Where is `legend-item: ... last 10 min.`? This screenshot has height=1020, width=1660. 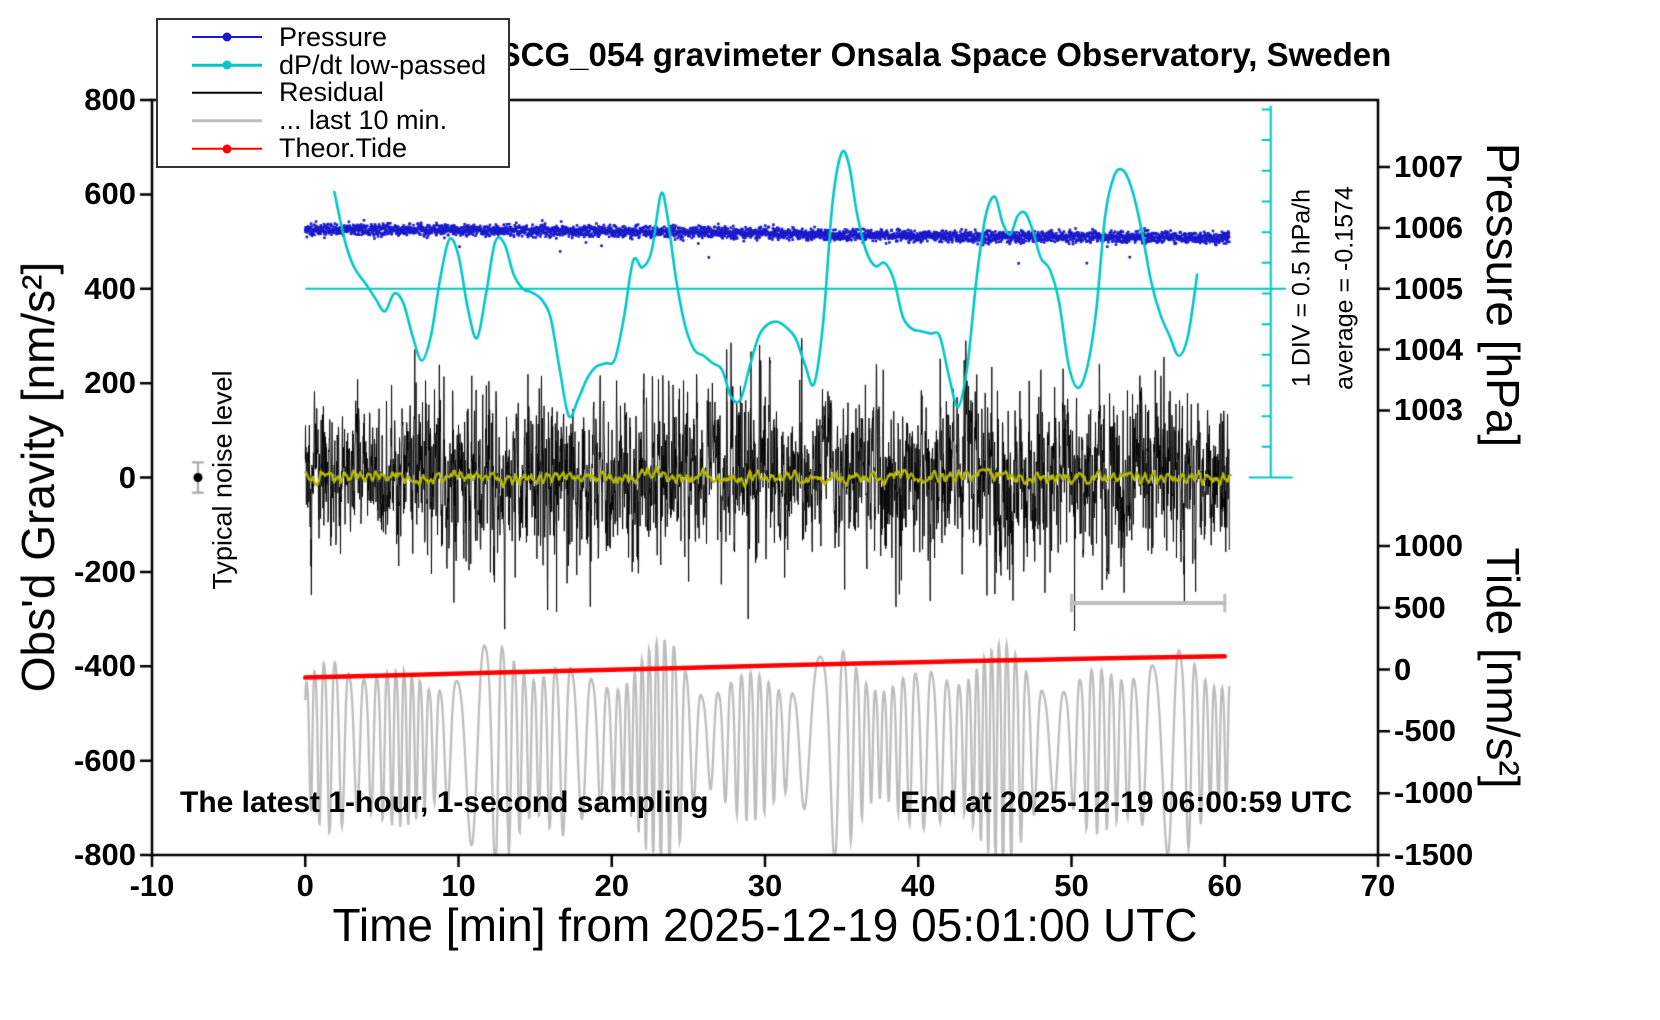
legend-item: ... last 10 min. is located at coordinates (333, 120).